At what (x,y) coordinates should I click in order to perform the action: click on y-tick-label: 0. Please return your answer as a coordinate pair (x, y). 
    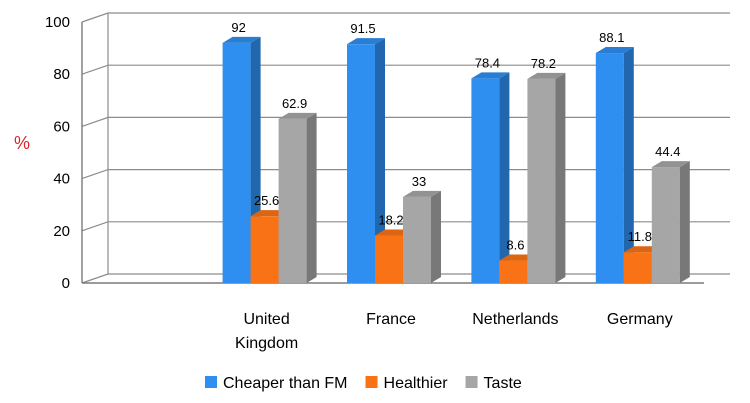
    Looking at the image, I should click on (66, 283).